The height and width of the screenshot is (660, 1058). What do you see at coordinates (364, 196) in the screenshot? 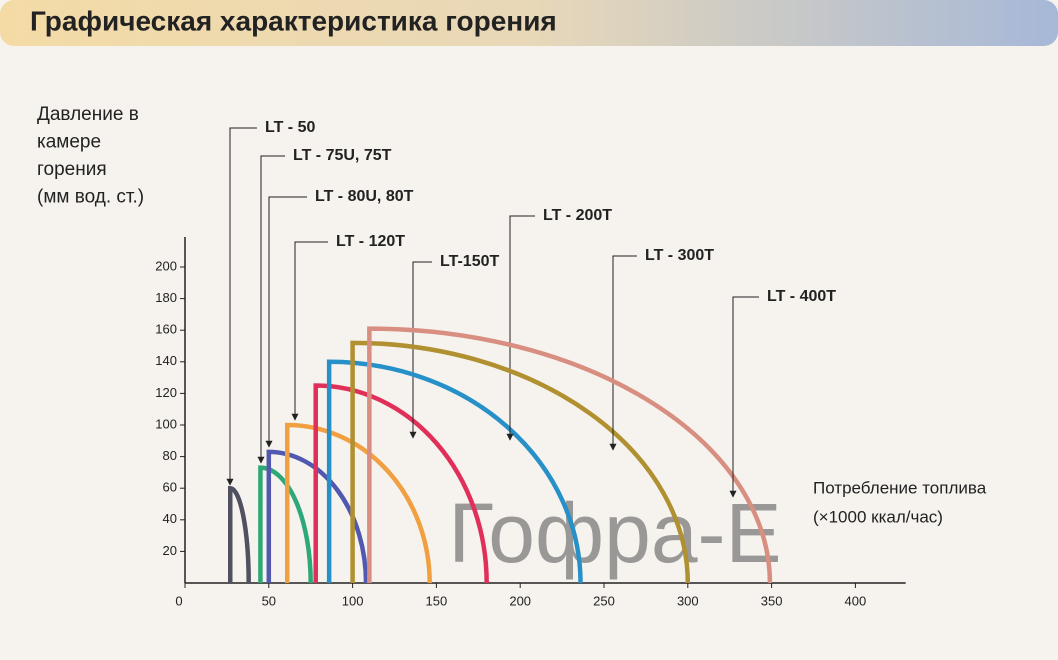
I see `series-label: LT - 80U, 80T` at bounding box center [364, 196].